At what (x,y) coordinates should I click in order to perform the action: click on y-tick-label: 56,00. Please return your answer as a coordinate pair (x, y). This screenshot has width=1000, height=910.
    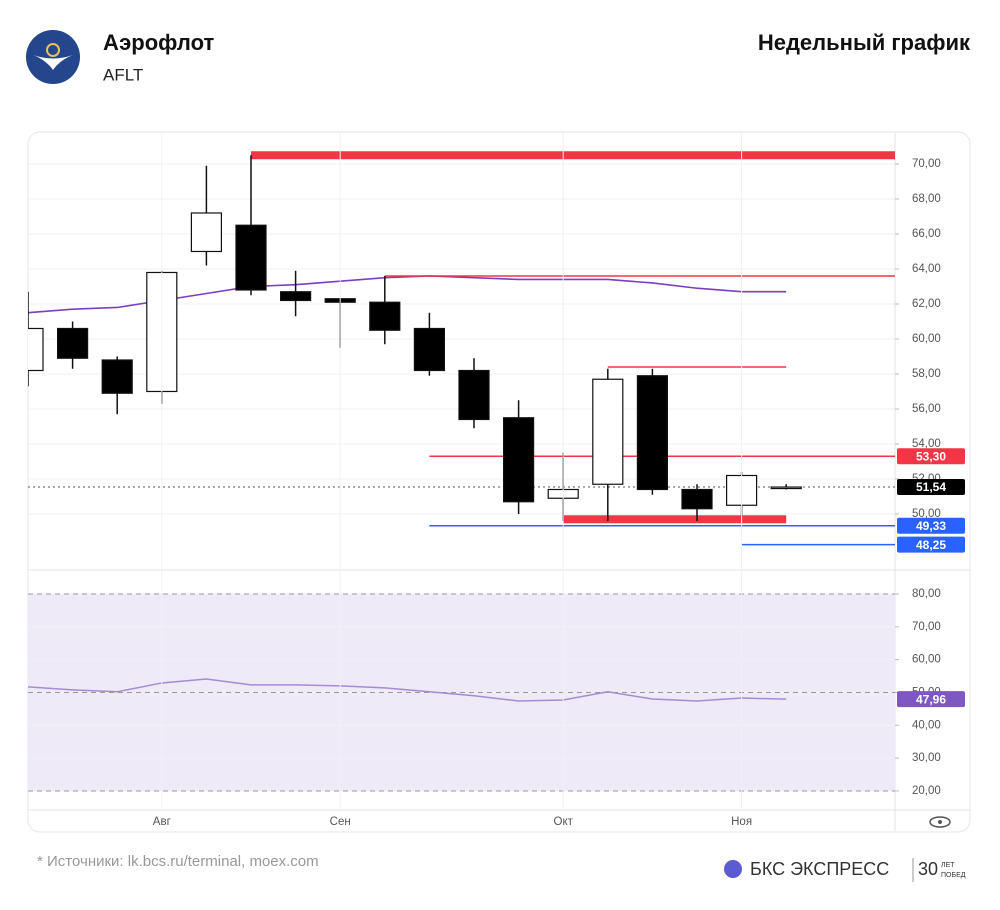
    Looking at the image, I should click on (926, 409).